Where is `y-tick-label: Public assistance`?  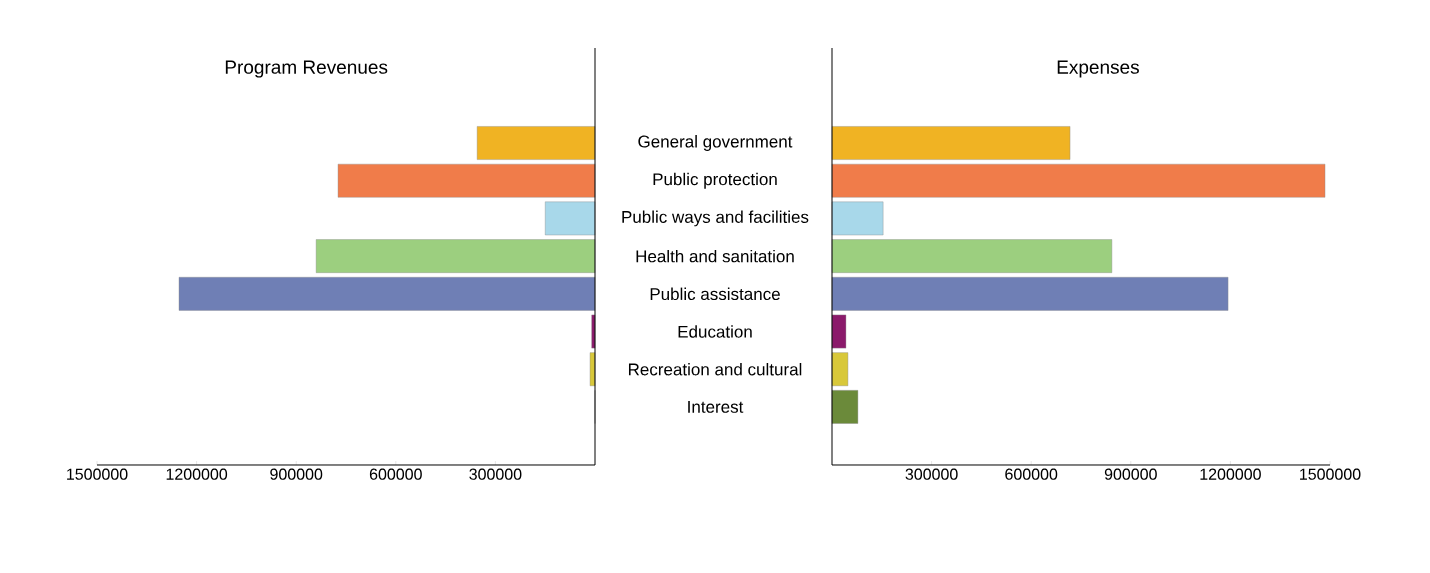
y-tick-label: Public assistance is located at coordinates (715, 294).